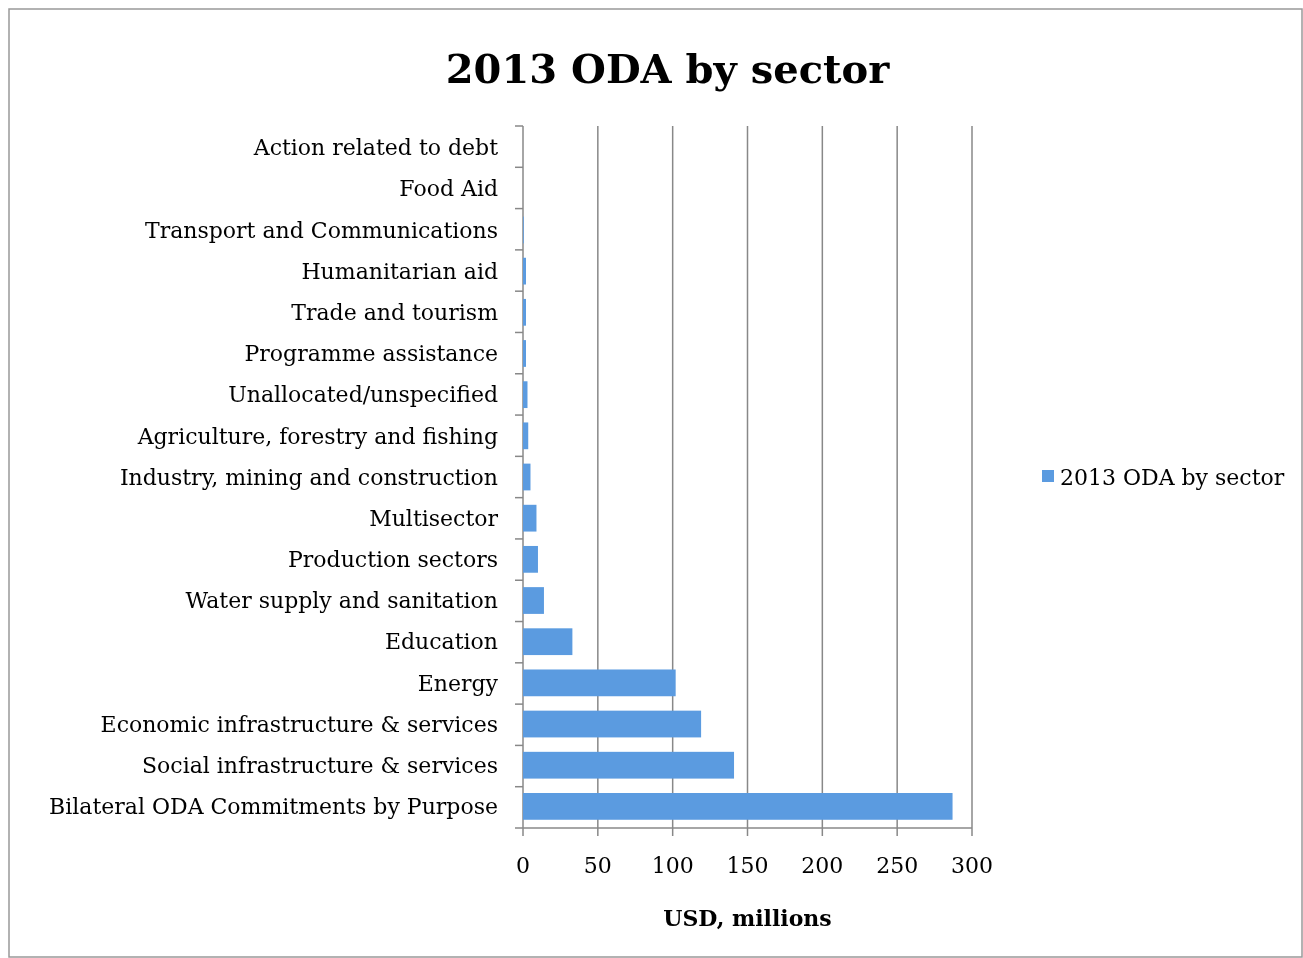 This screenshot has width=1303, height=958. What do you see at coordinates (523, 865) in the screenshot?
I see `x-tick-label: 0` at bounding box center [523, 865].